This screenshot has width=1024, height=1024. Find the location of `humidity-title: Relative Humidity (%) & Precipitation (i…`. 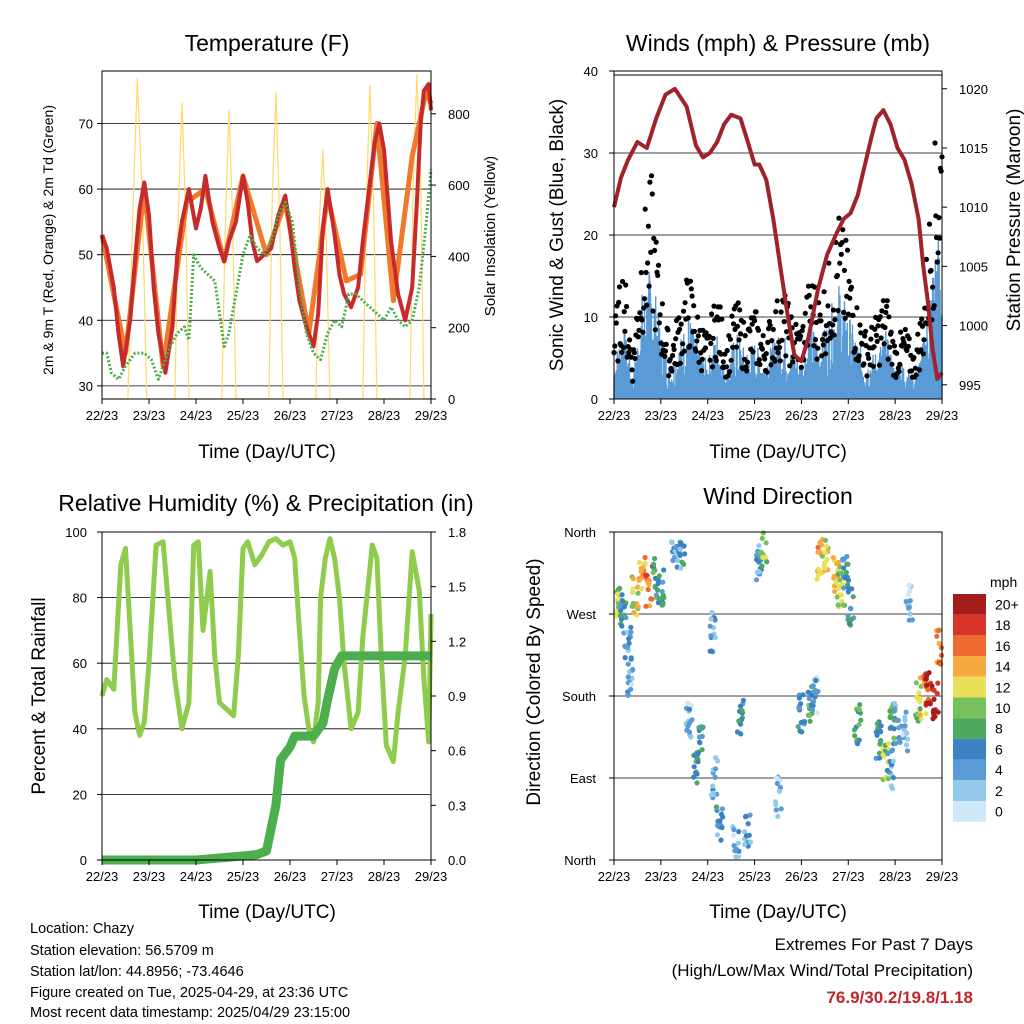

humidity-title: Relative Humidity (%) & Precipitation (i… is located at coordinates (265, 503).